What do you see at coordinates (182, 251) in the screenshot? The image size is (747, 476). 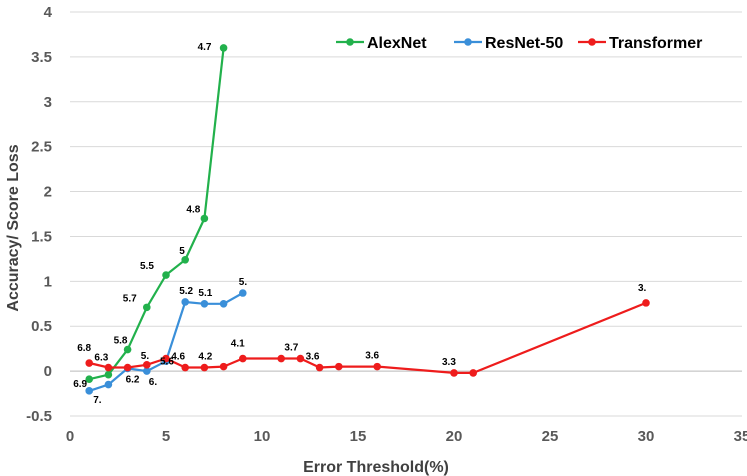 I see `data-label-alexnet: 5` at bounding box center [182, 251].